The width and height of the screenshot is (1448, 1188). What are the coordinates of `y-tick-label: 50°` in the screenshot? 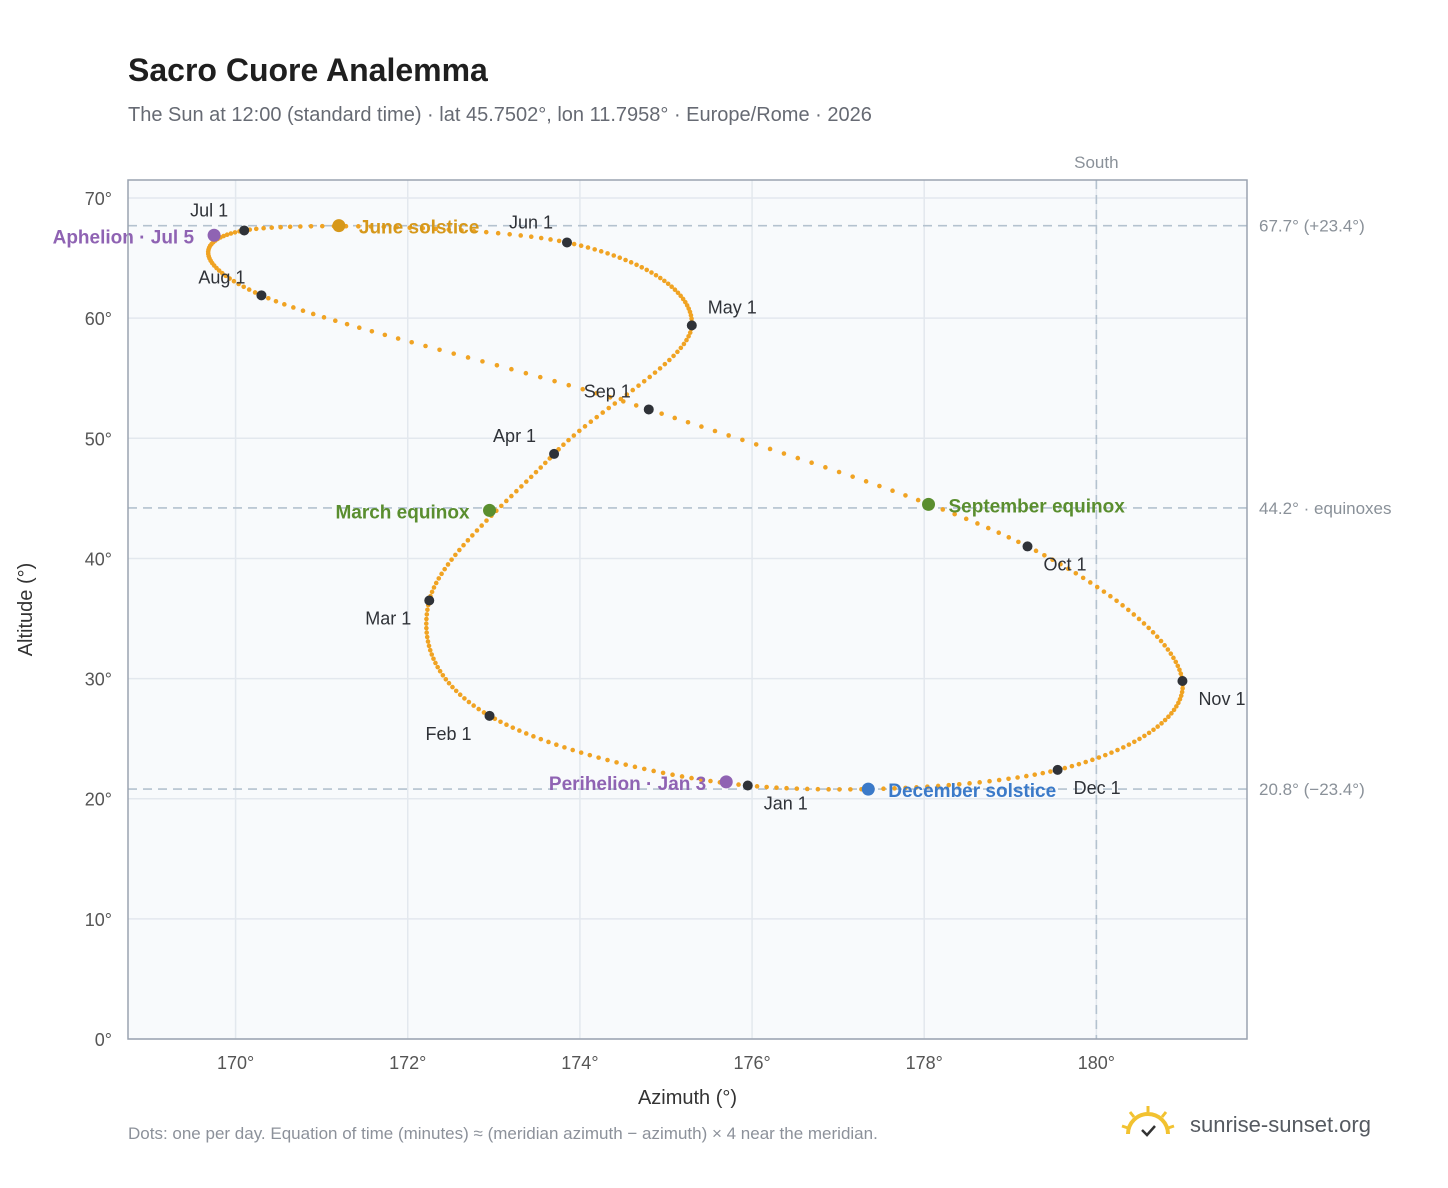 It's located at (98, 439).